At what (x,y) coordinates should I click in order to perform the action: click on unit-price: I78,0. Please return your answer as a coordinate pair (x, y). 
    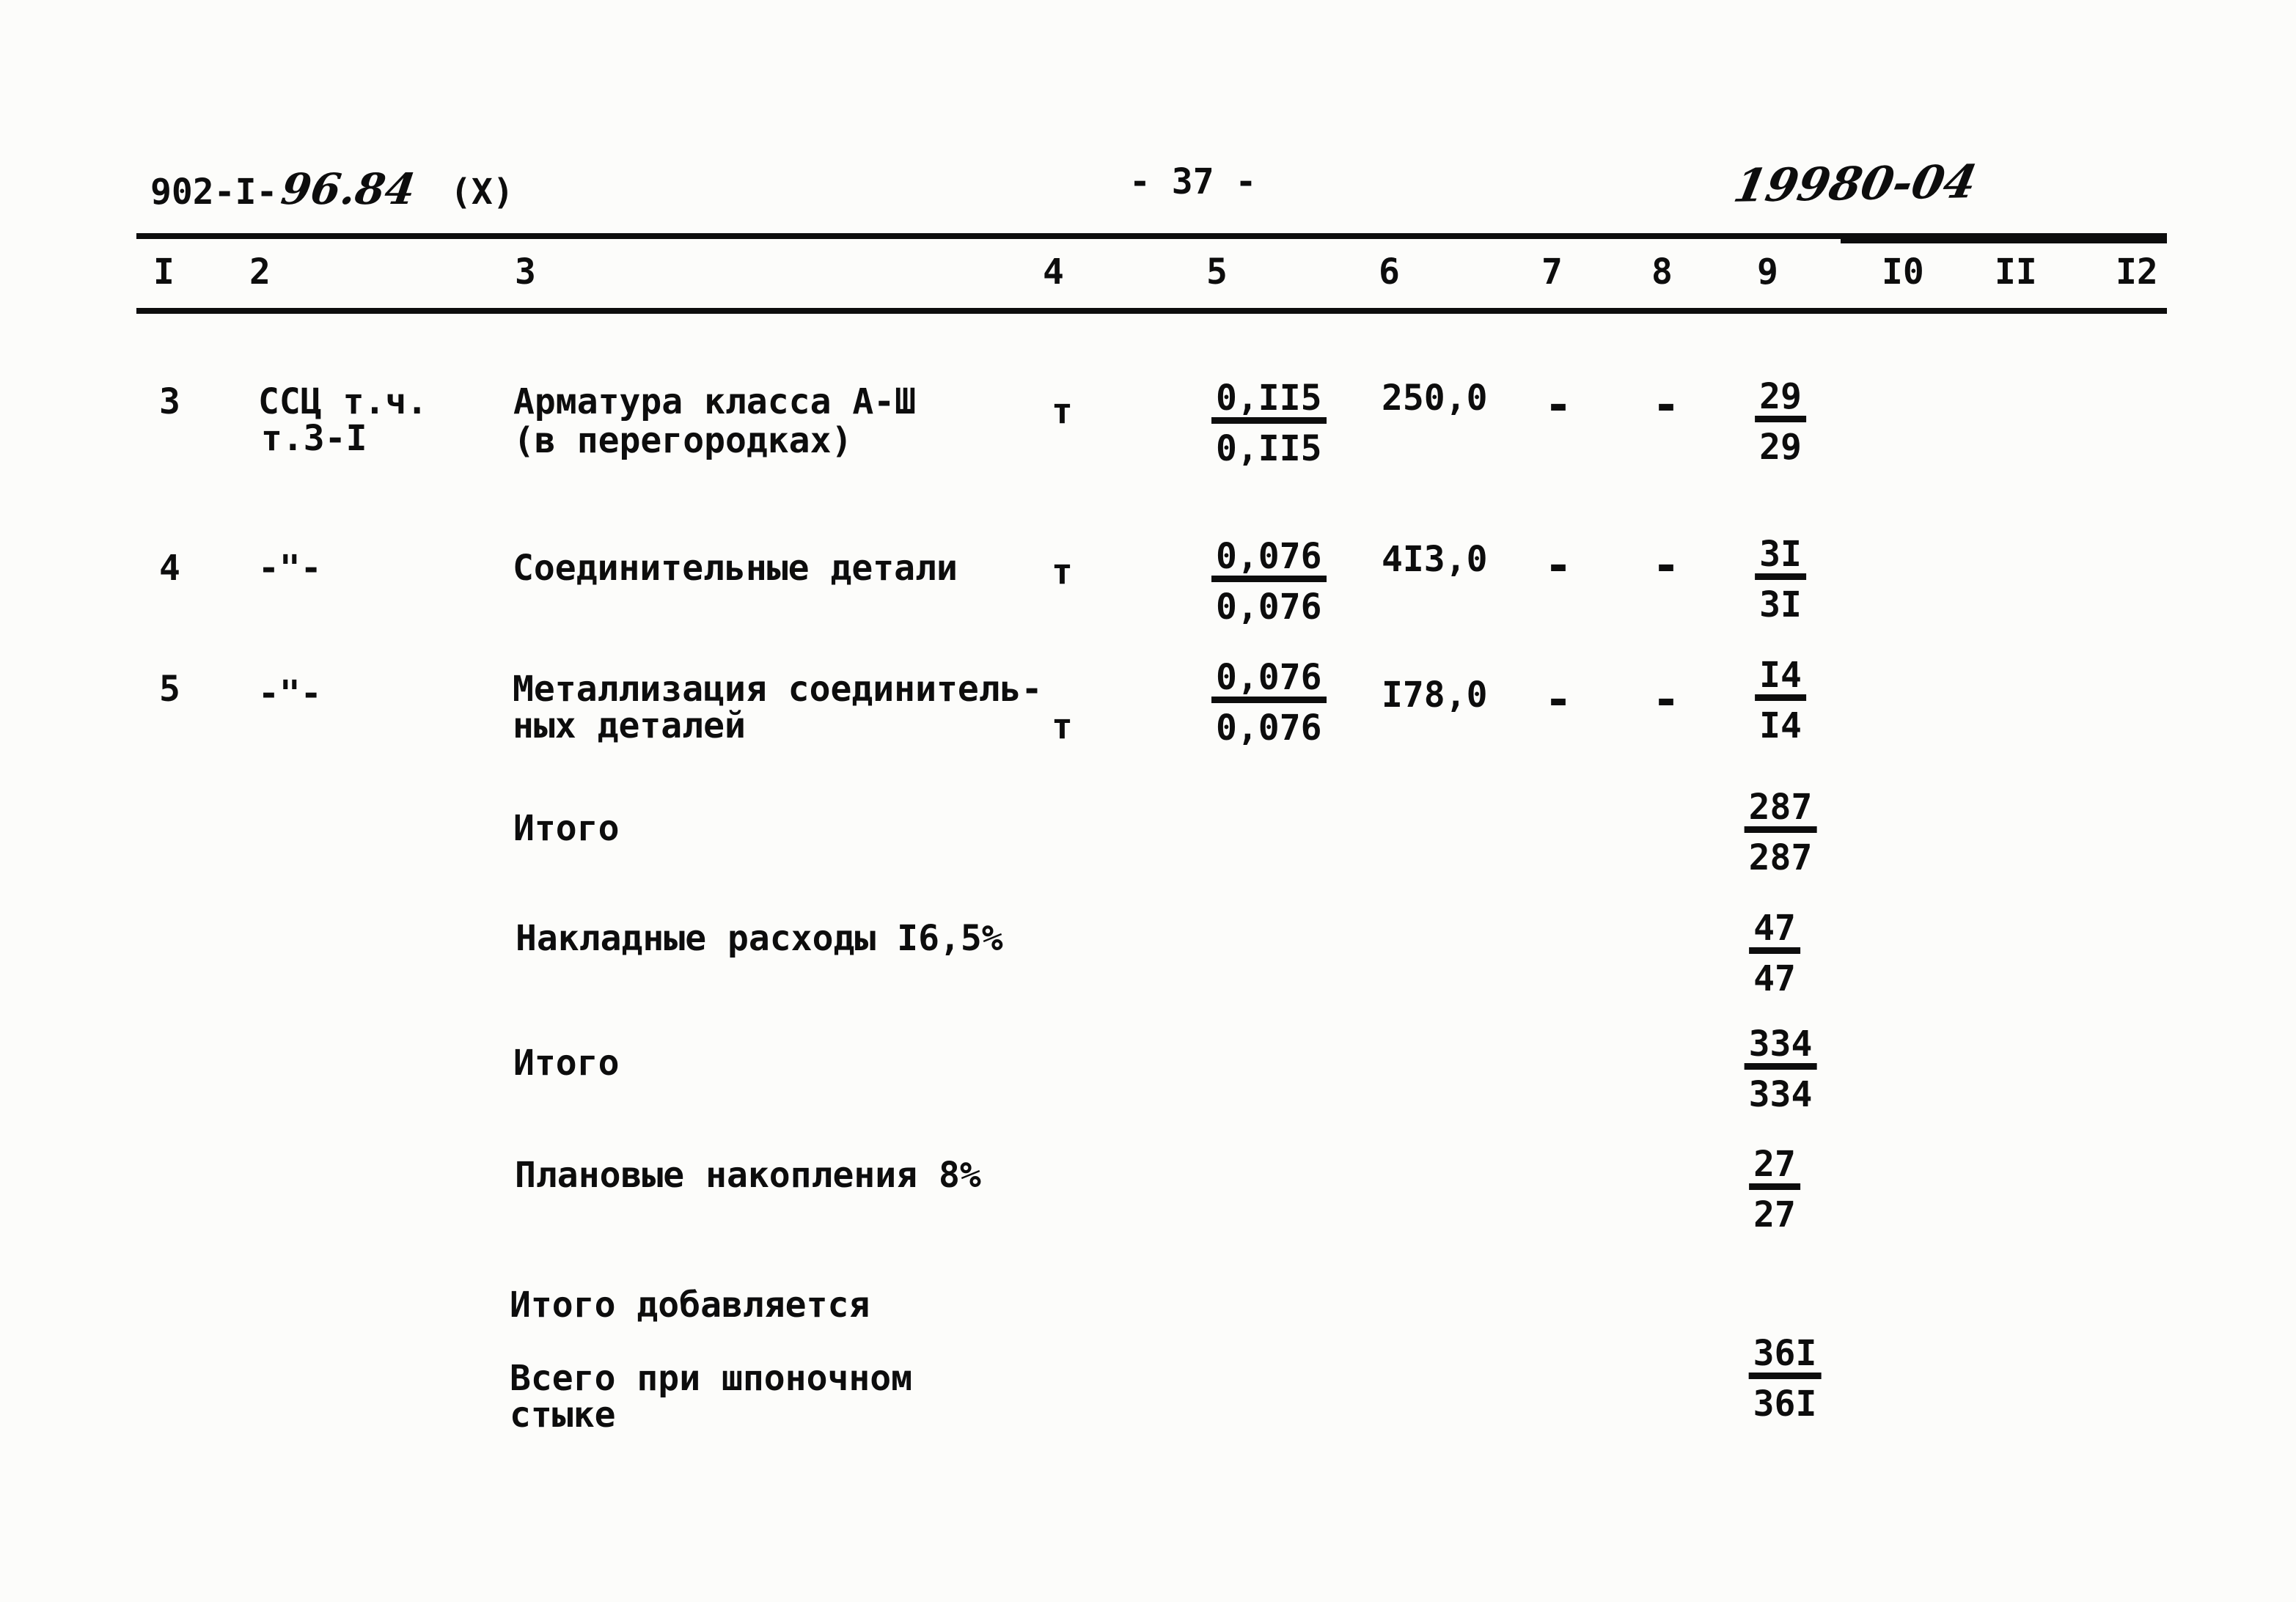
    Looking at the image, I should click on (1435, 695).